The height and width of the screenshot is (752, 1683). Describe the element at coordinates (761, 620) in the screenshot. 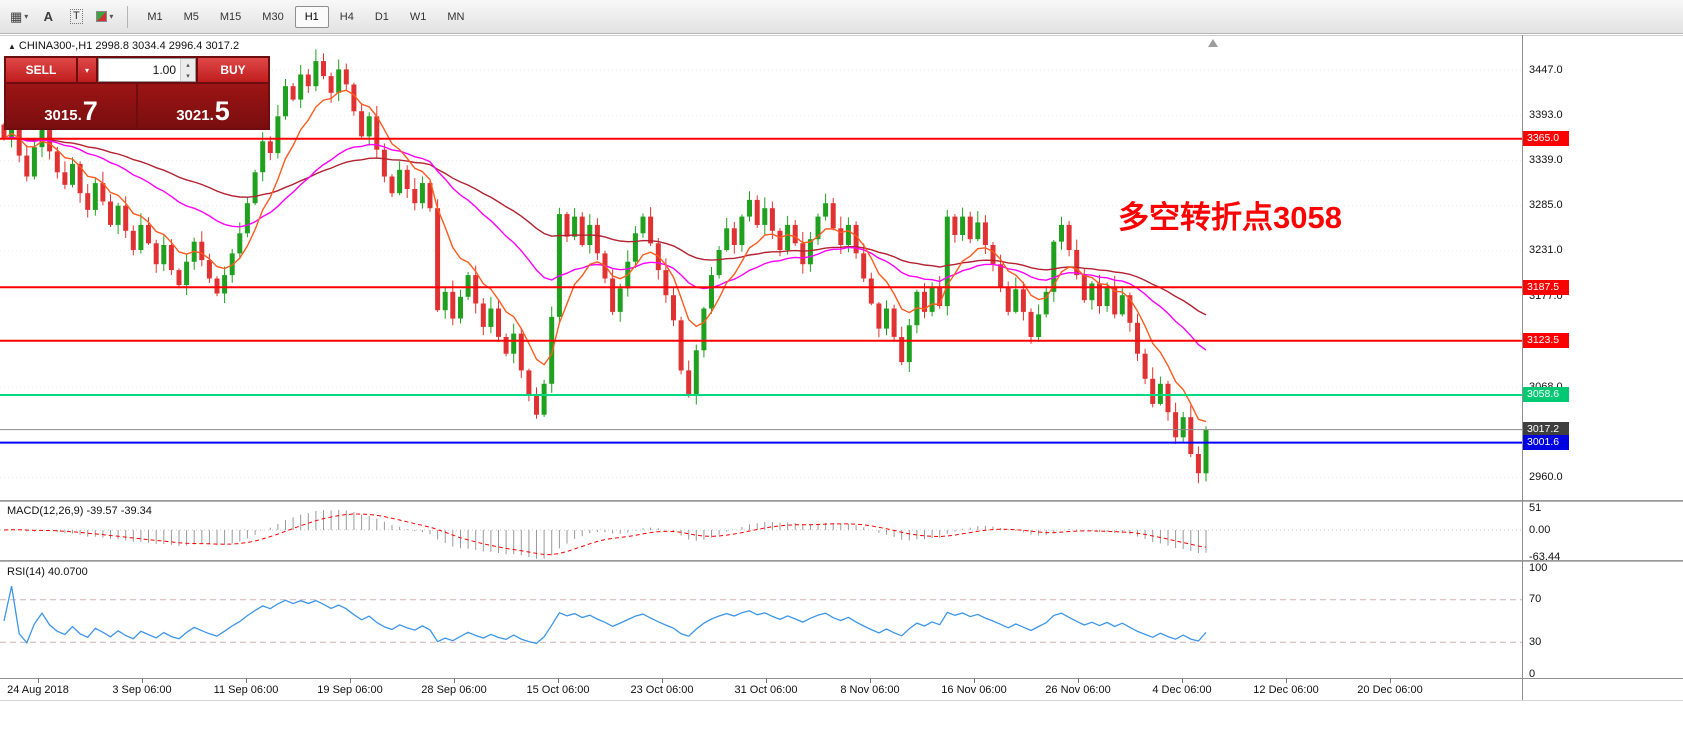

I see `rsi-chart` at that location.